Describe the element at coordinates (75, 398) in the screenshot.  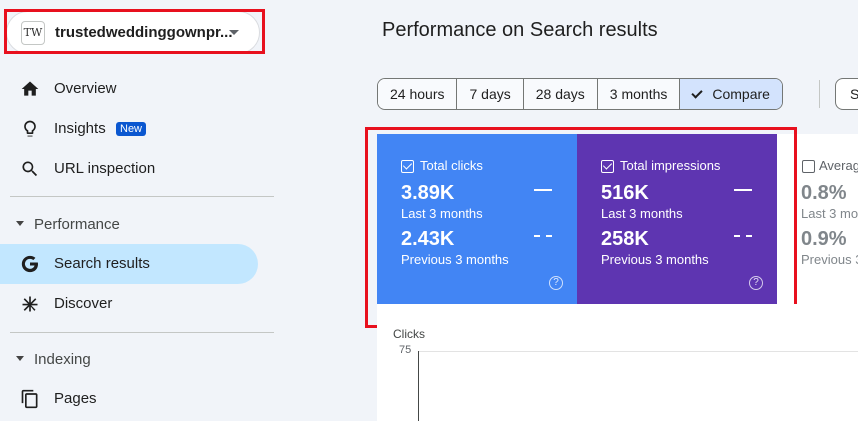
I see `sidebar-item-label: Pages` at that location.